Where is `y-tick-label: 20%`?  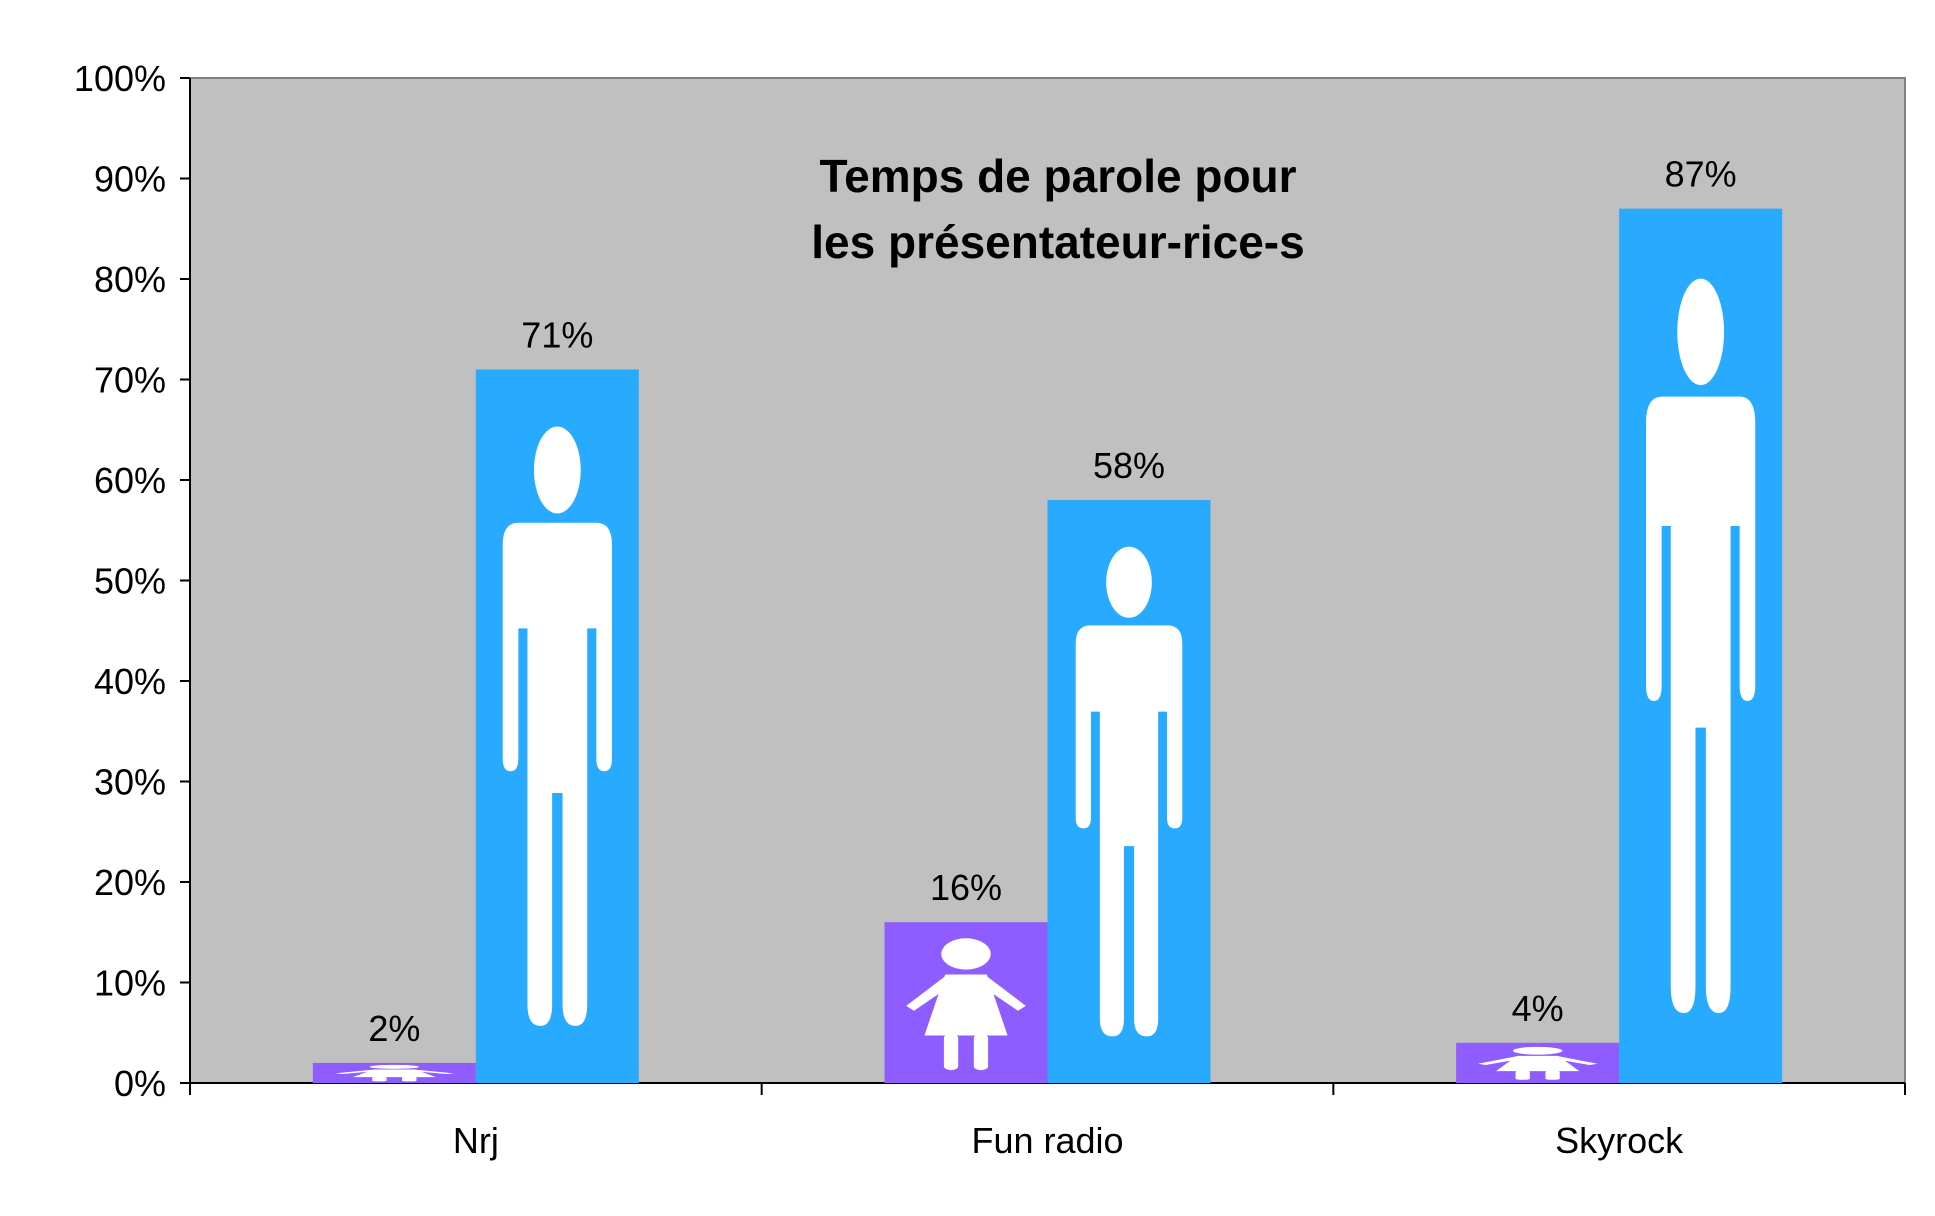 y-tick-label: 20% is located at coordinates (130, 882).